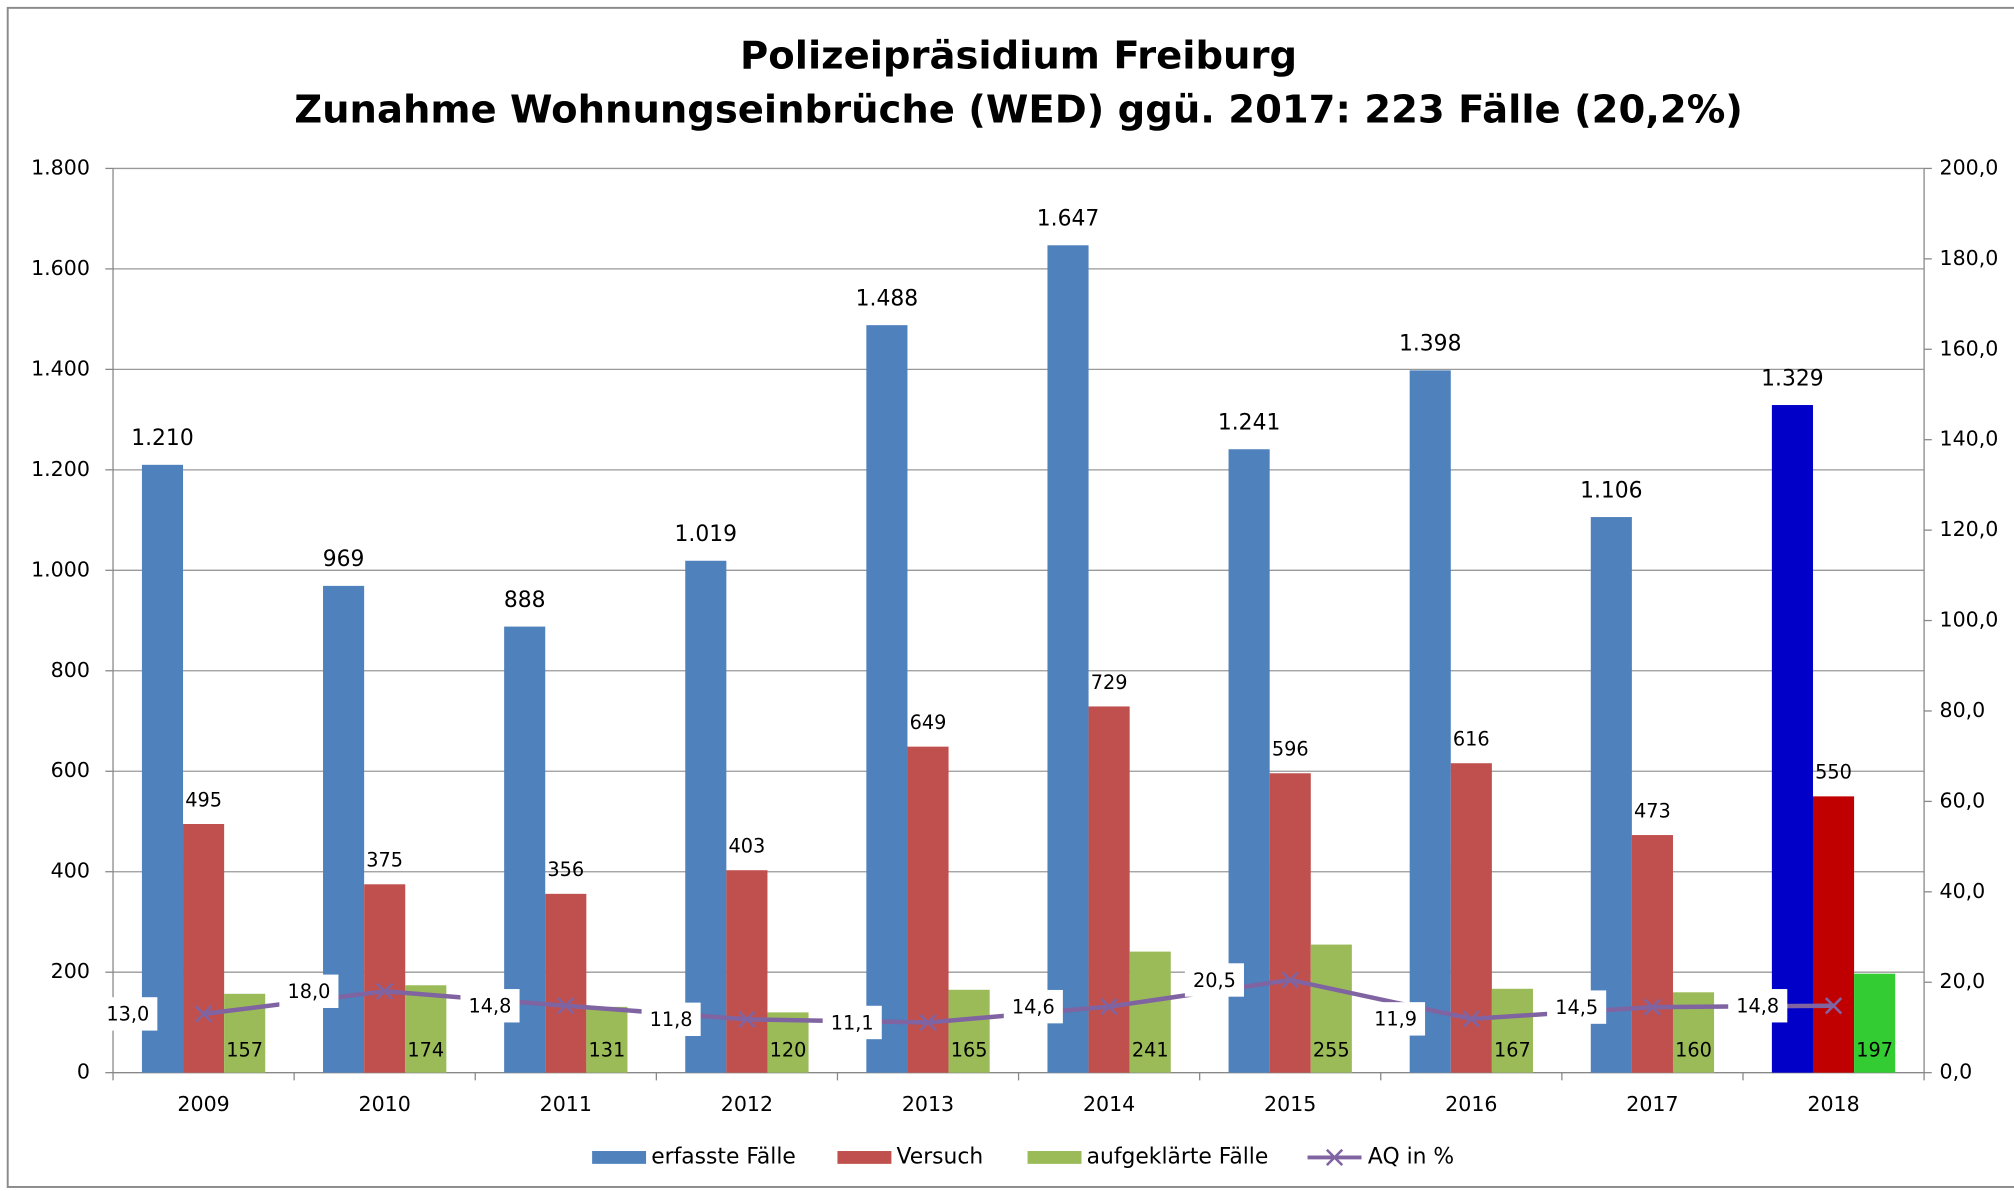  I want to click on data-label: 197, so click(1874, 1049).